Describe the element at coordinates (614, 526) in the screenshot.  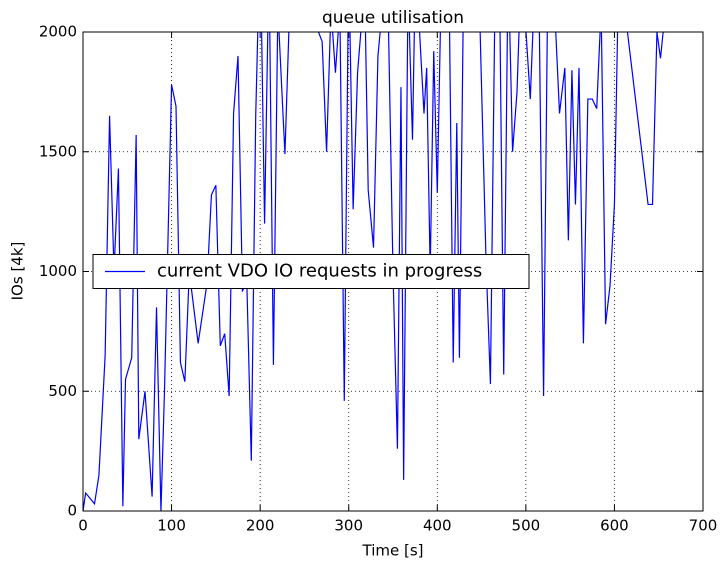
I see `x-tick-label: 600` at that location.